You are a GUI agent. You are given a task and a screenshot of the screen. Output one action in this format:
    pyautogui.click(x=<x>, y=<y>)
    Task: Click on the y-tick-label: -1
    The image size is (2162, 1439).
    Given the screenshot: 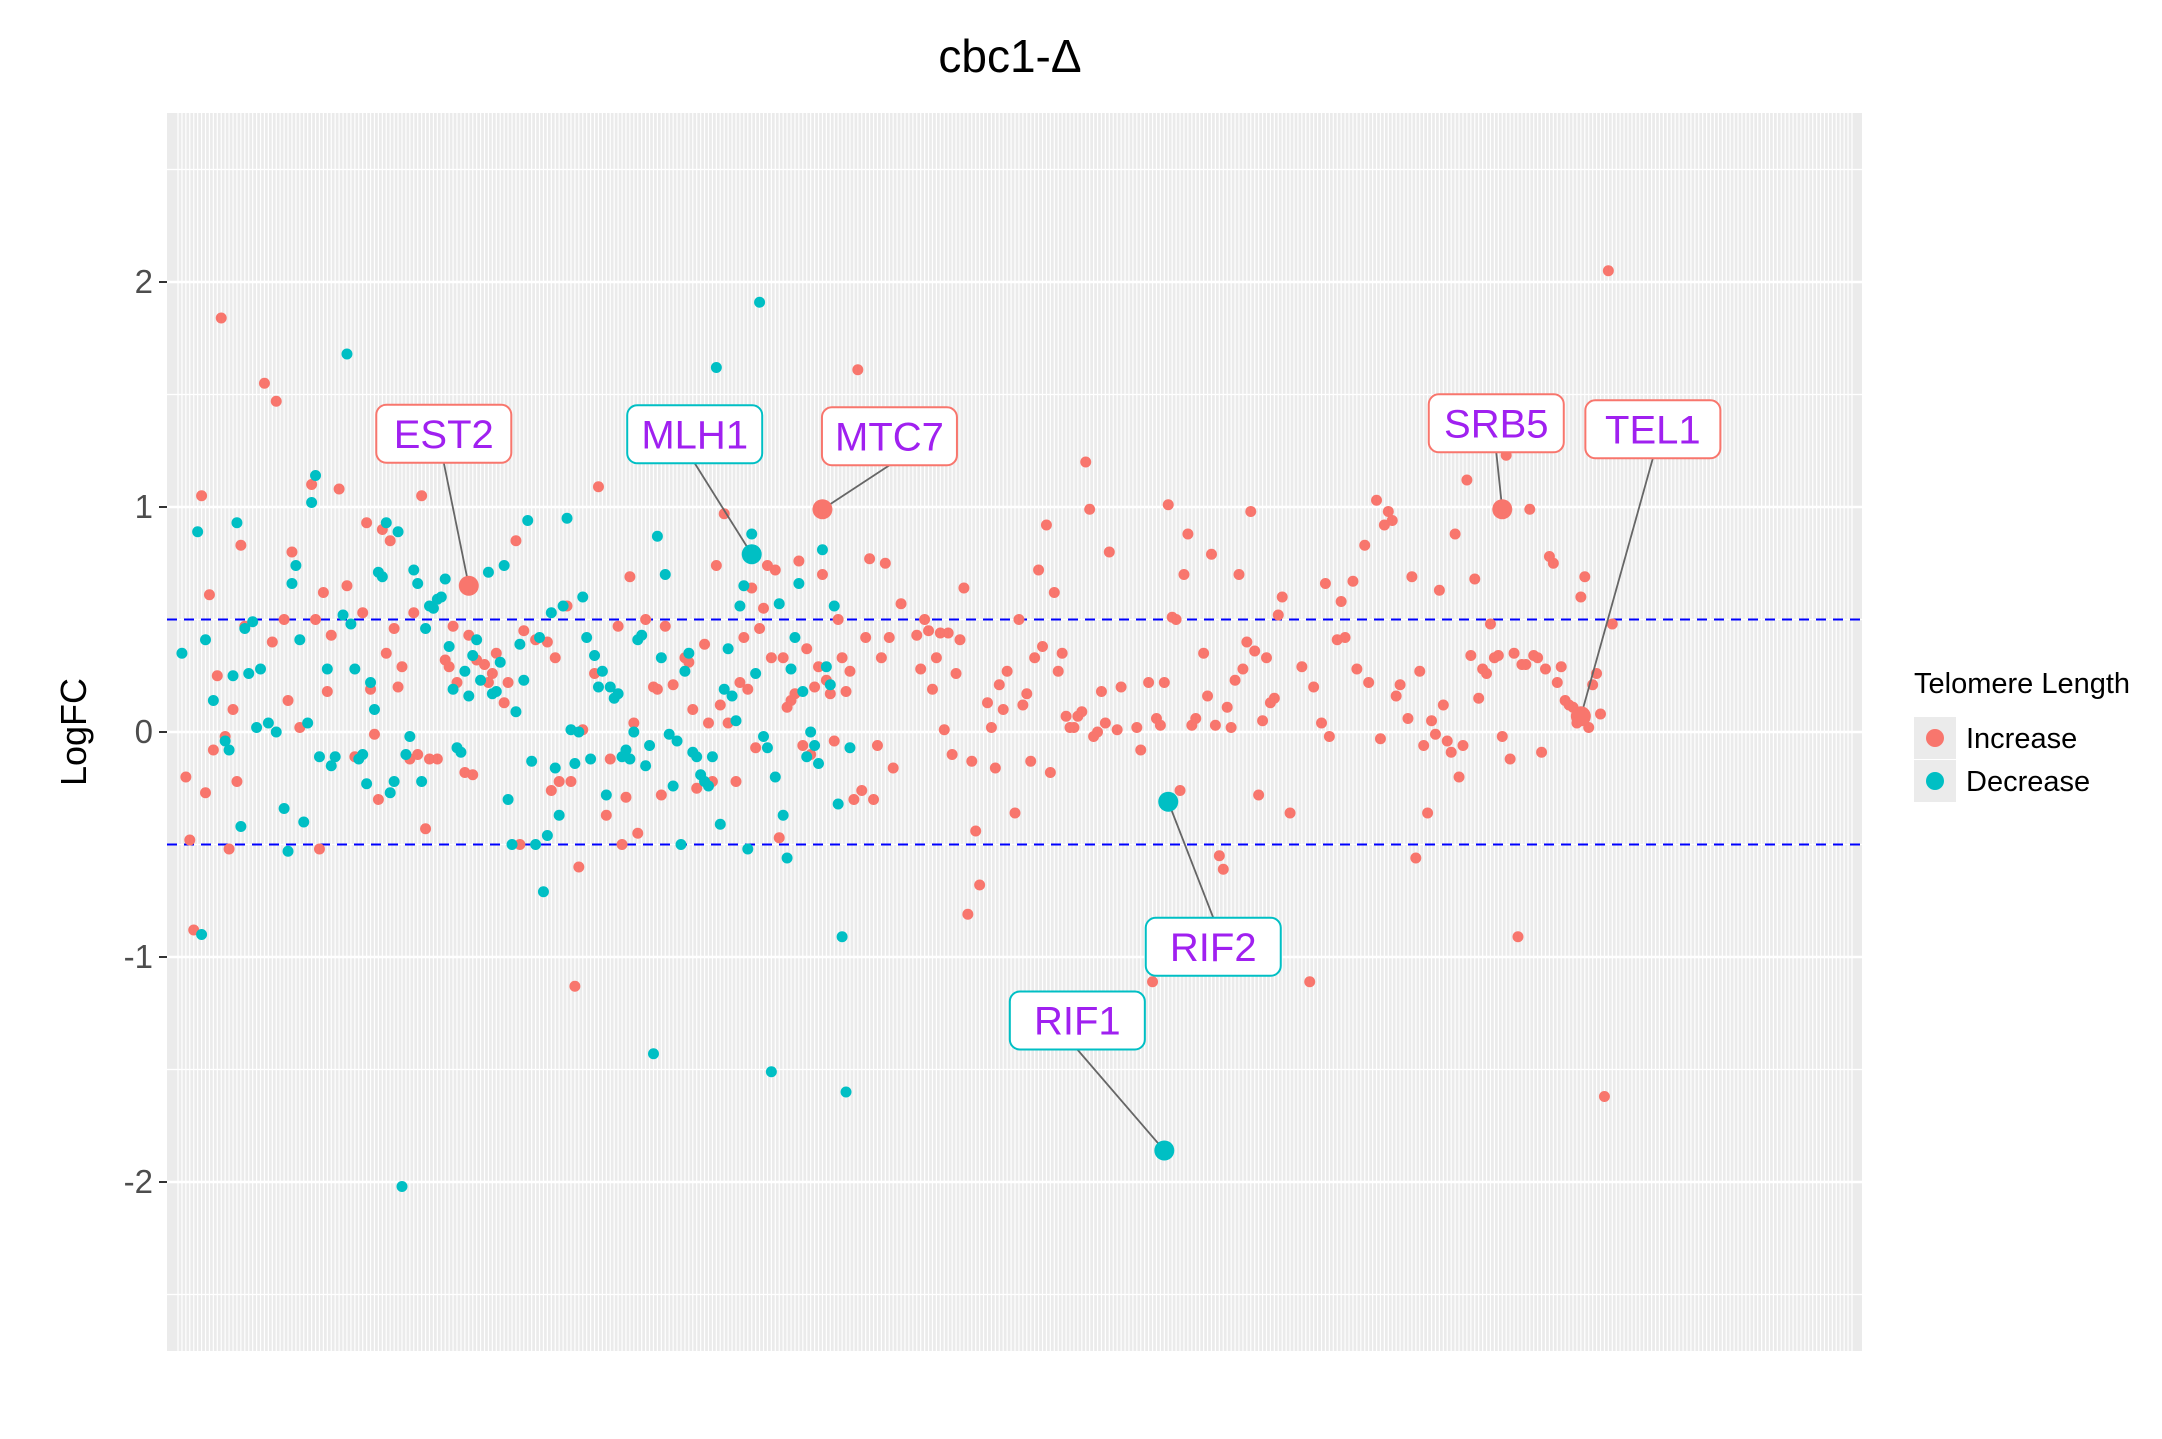 What is the action you would take?
    pyautogui.click(x=138, y=956)
    